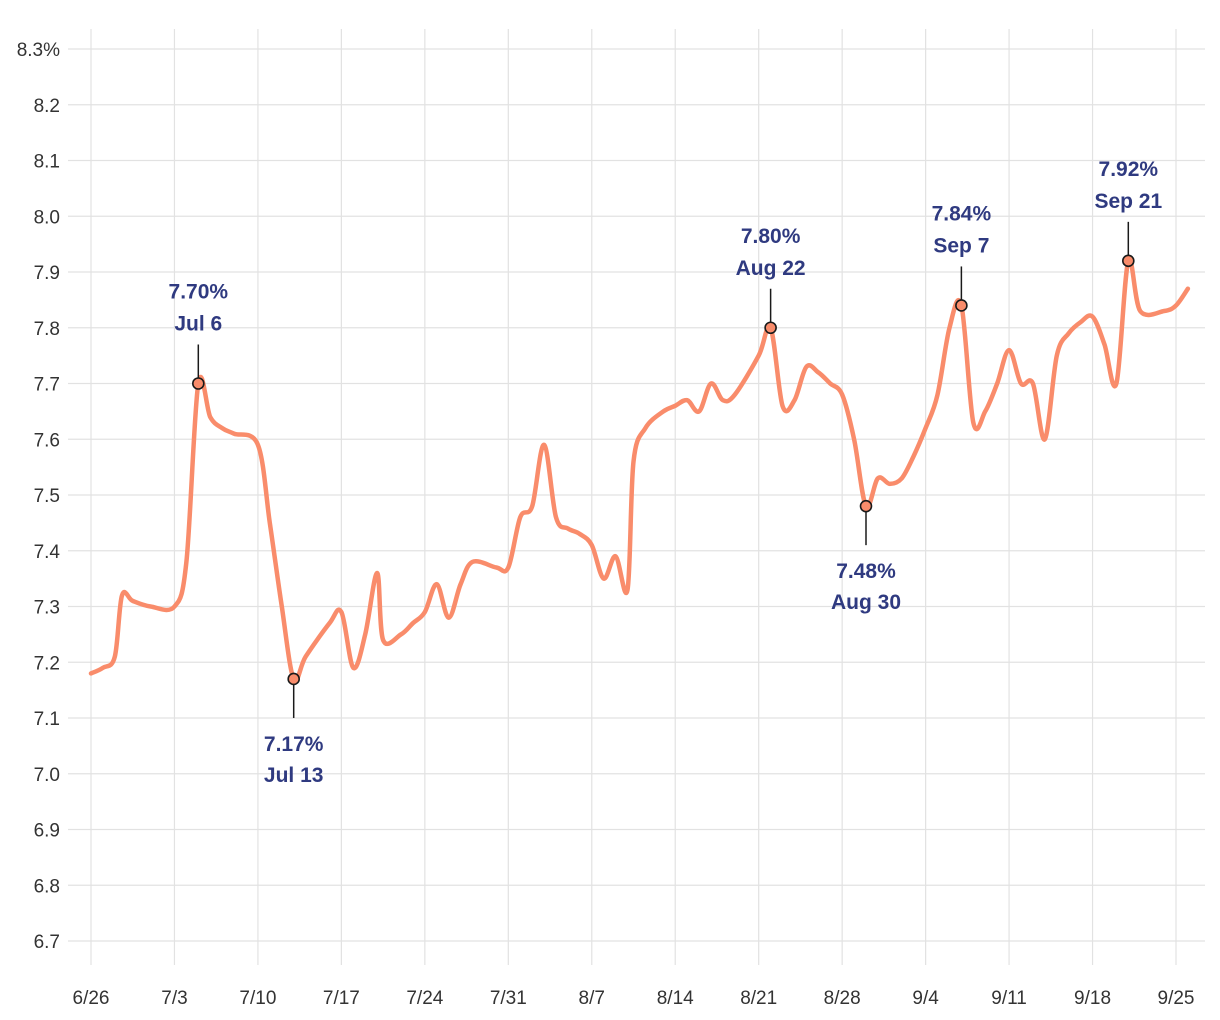  Describe the element at coordinates (675, 998) in the screenshot. I see `x-tick-label: 8/14` at that location.